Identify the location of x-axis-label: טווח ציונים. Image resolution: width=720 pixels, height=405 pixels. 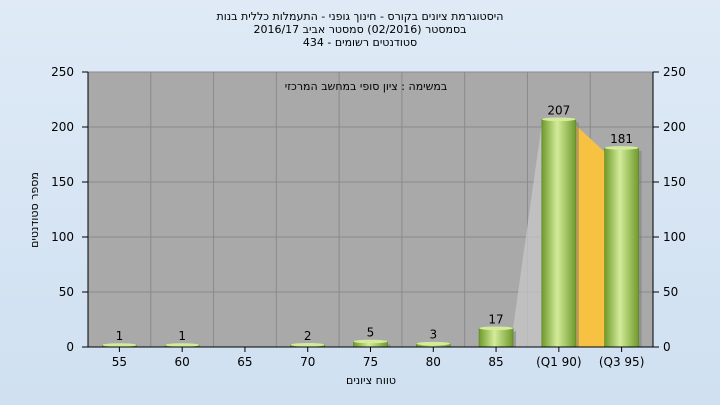
(371, 380).